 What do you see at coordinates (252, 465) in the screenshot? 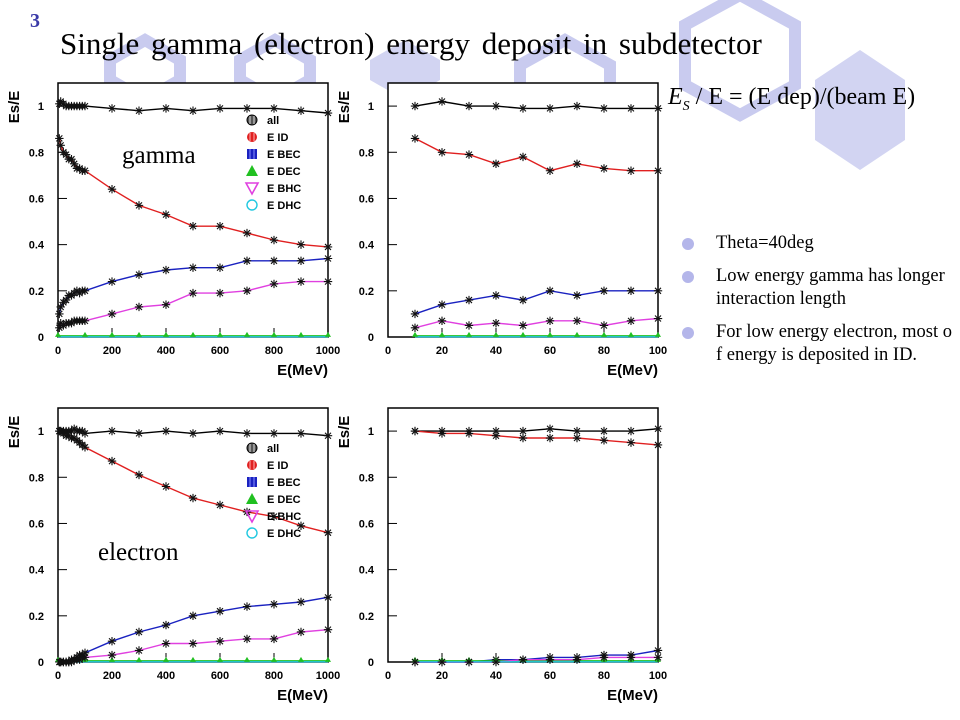
I see `circle-icon` at bounding box center [252, 465].